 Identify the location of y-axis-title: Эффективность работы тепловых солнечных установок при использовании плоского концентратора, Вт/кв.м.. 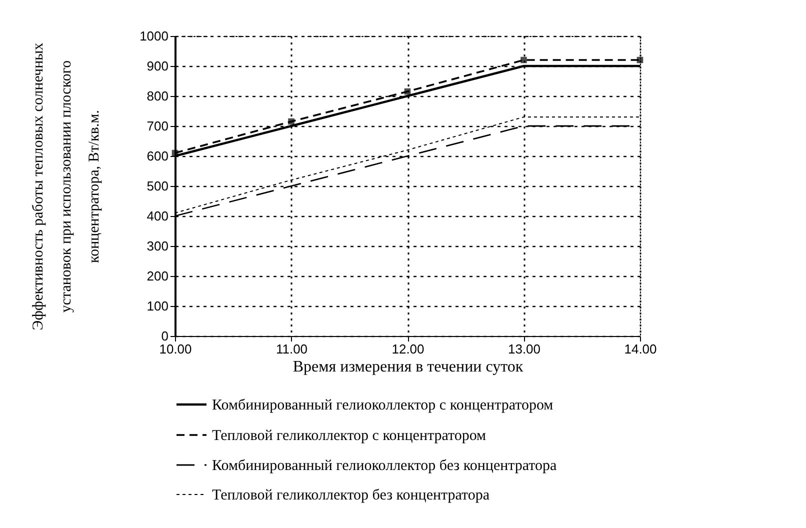
(66, 186).